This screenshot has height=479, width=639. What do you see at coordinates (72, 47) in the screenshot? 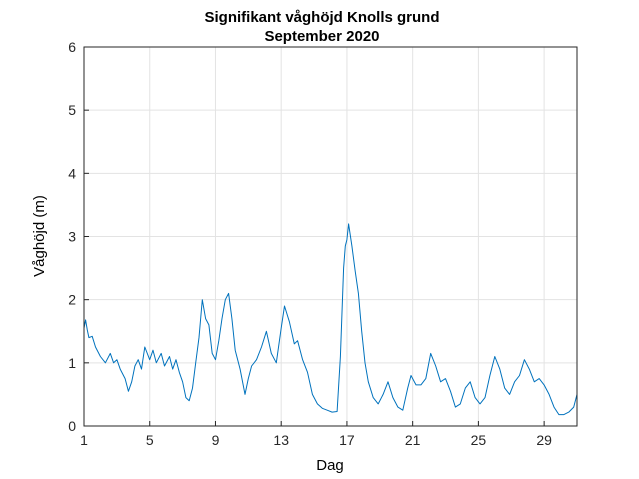
I see `y-tick-label: 6` at bounding box center [72, 47].